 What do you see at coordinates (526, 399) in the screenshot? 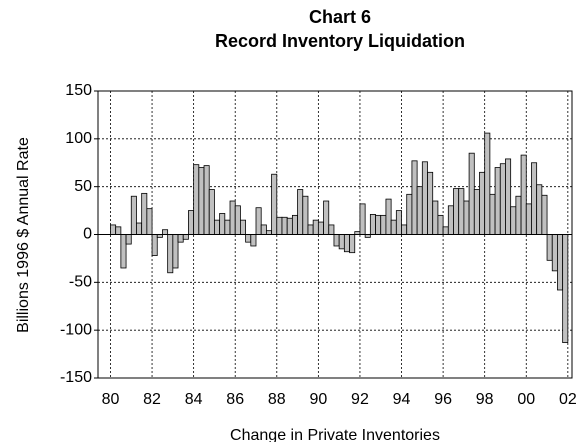
I see `x-tick-label: 00` at bounding box center [526, 399].